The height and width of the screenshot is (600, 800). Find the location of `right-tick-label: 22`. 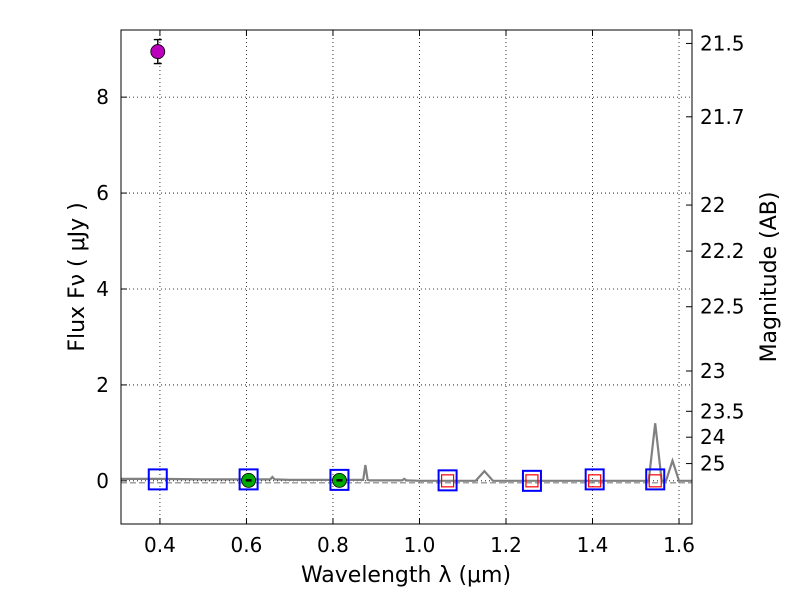

right-tick-label: 22 is located at coordinates (712, 205).